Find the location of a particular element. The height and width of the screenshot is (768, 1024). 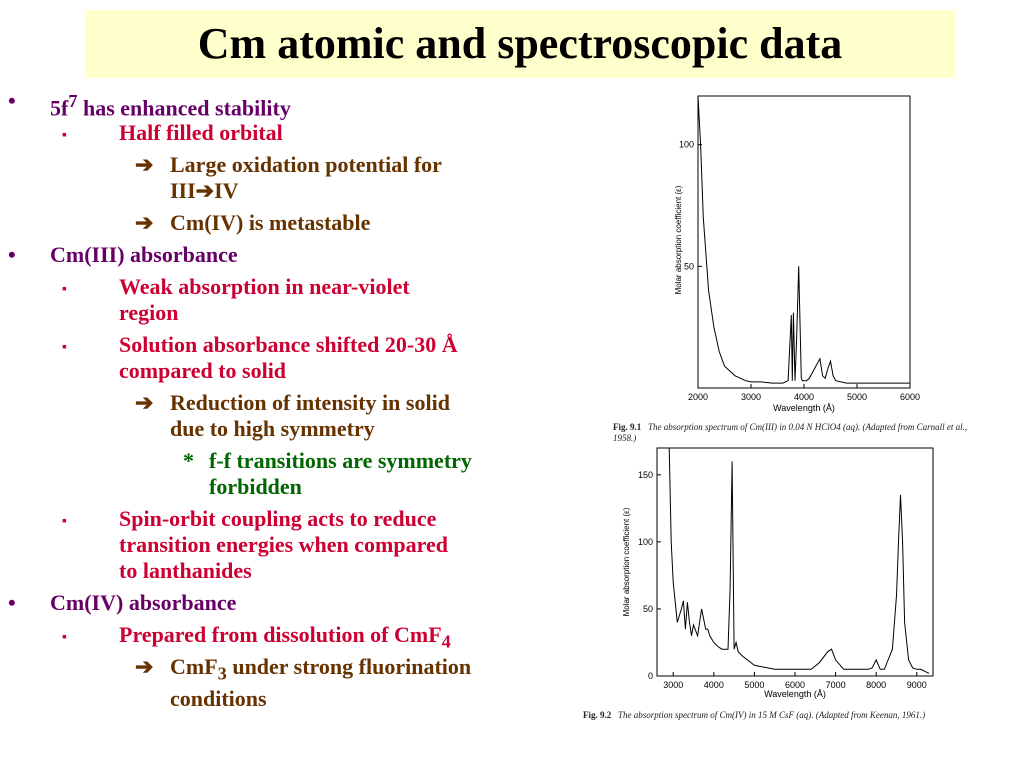

bullet-text-level3: CmF3 under strong fluorination conditions is located at coordinates (321, 683).